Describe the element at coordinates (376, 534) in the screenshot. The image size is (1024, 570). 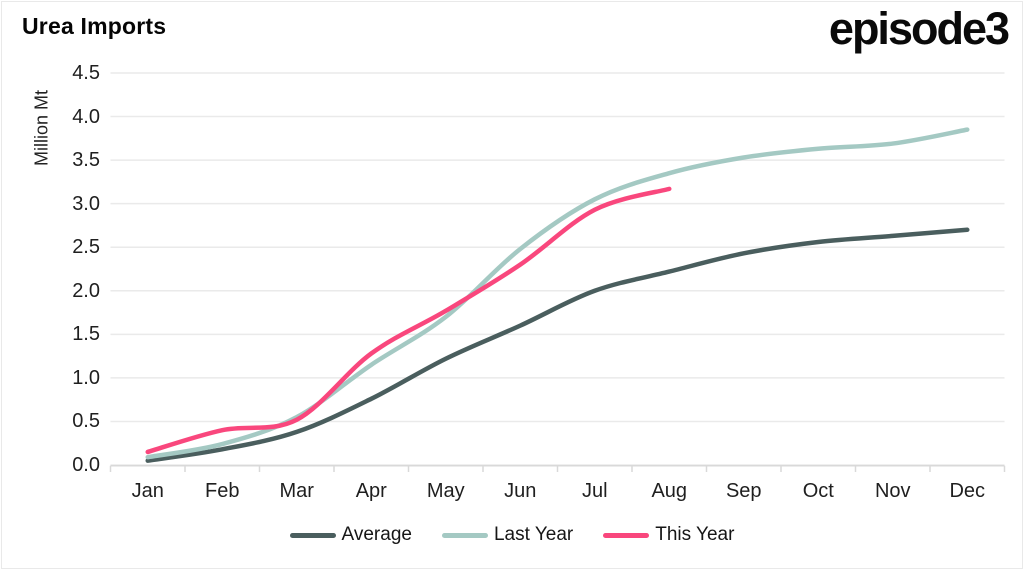
I see `legend-label: Average` at that location.